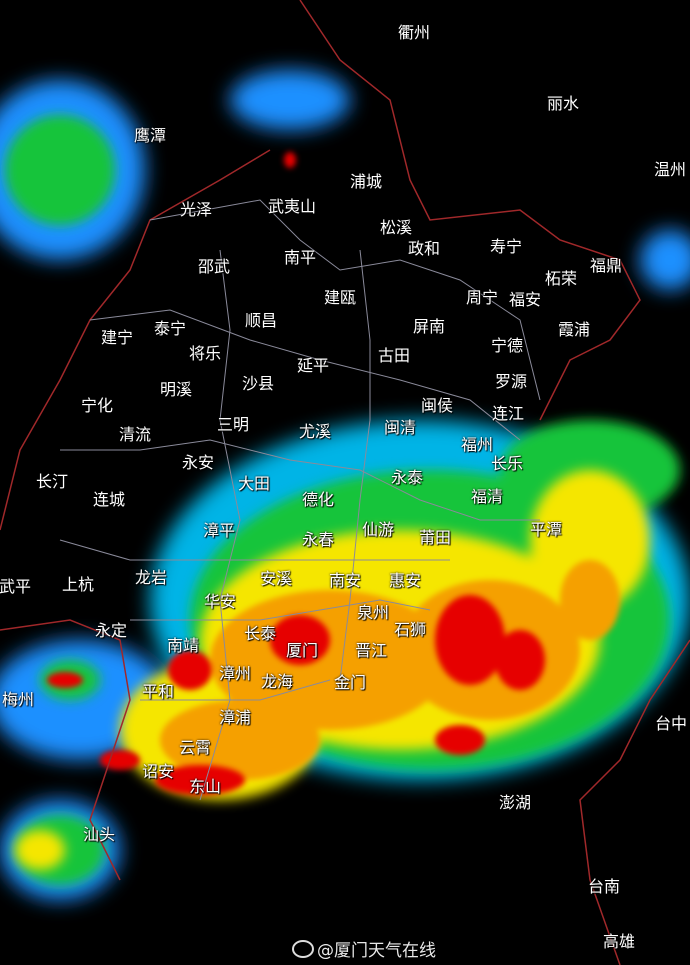 Image resolution: width=690 pixels, height=965 pixels. Describe the element at coordinates (515, 802) in the screenshot. I see `city-label: 澎湖` at that location.